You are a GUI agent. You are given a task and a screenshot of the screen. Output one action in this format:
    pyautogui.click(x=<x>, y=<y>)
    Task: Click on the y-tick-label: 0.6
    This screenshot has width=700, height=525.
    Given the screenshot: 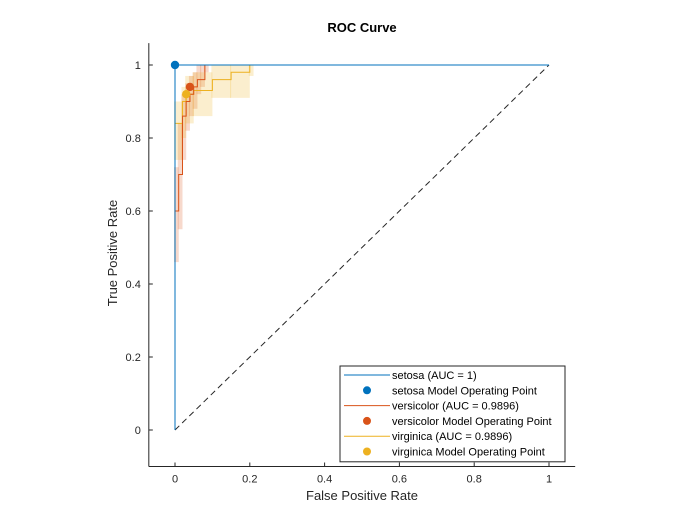 What is the action you would take?
    pyautogui.click(x=133, y=212)
    